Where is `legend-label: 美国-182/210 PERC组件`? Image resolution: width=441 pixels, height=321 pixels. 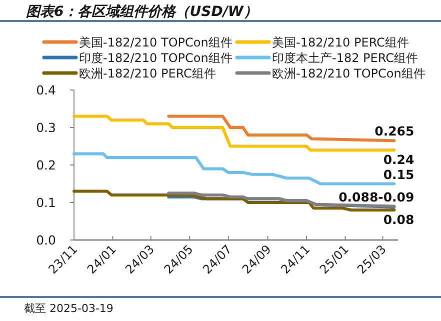 legend-label: 美国-182/210 PERC组件 is located at coordinates (340, 43).